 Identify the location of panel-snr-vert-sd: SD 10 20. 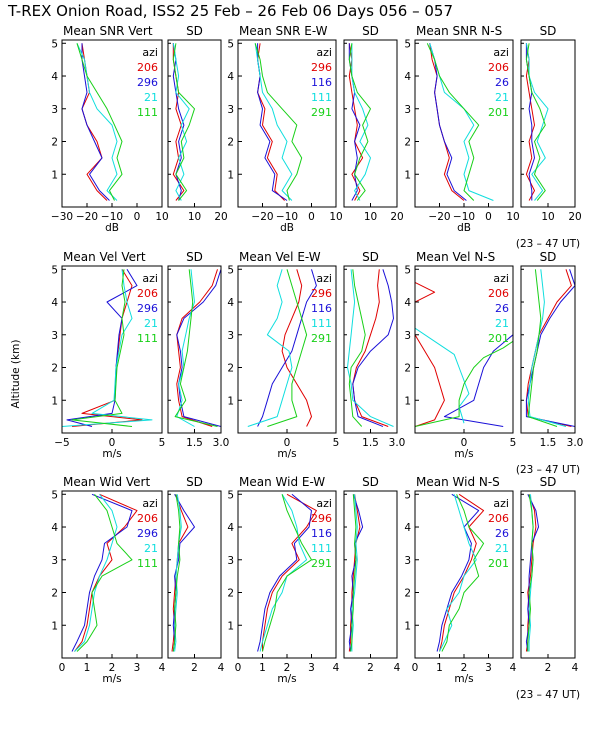
(197, 123).